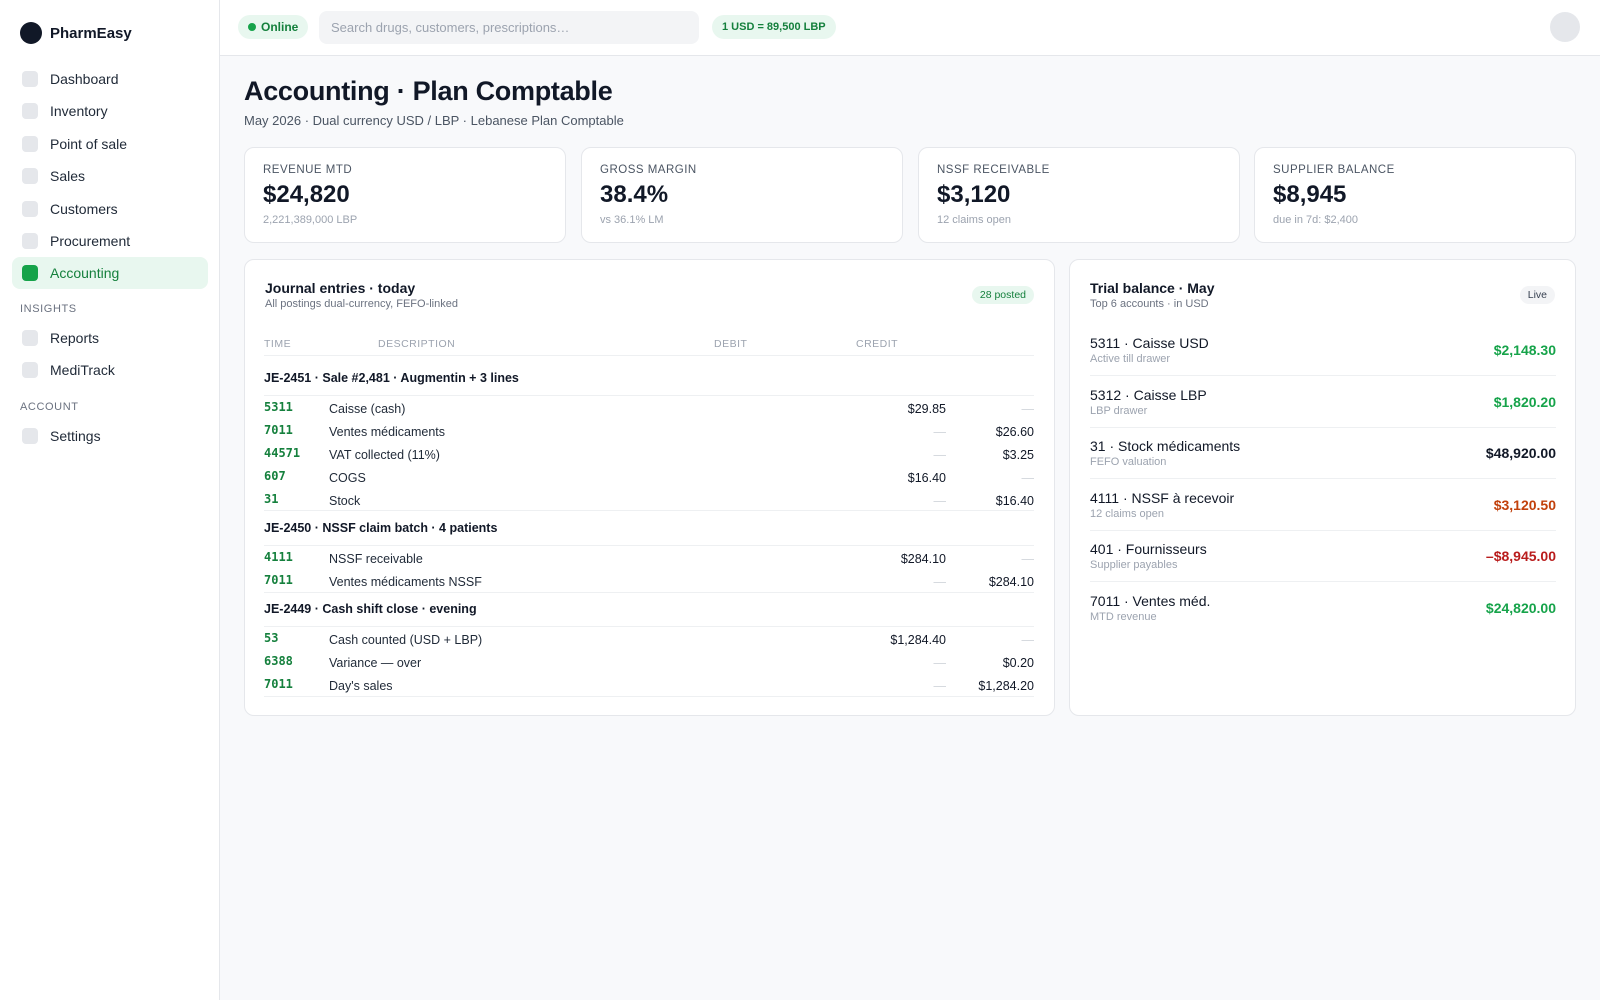 Image resolution: width=1600 pixels, height=1000 pixels. I want to click on sidebar-item-accounting: Accounting, so click(110, 273).